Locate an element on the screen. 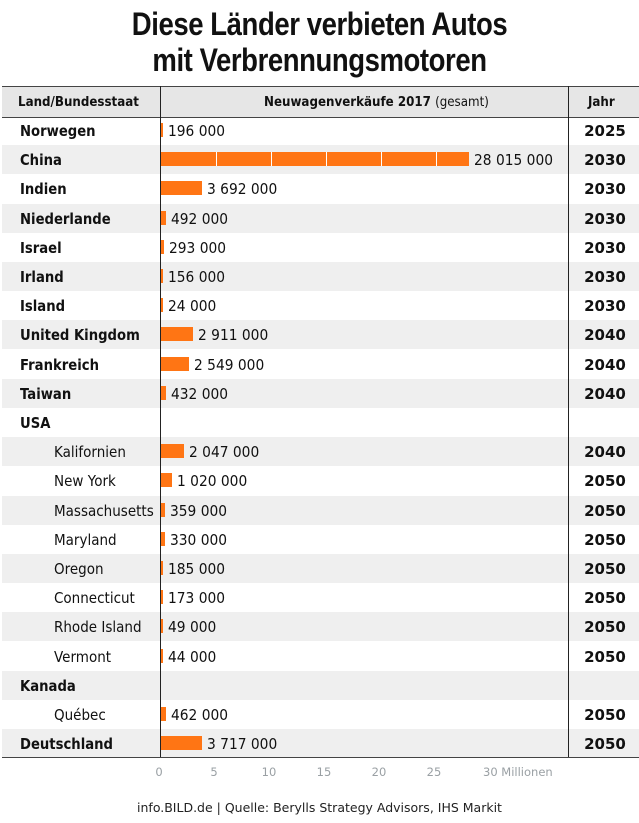 Image resolution: width=639 pixels, height=823 pixels. row-label: New York is located at coordinates (85, 481).